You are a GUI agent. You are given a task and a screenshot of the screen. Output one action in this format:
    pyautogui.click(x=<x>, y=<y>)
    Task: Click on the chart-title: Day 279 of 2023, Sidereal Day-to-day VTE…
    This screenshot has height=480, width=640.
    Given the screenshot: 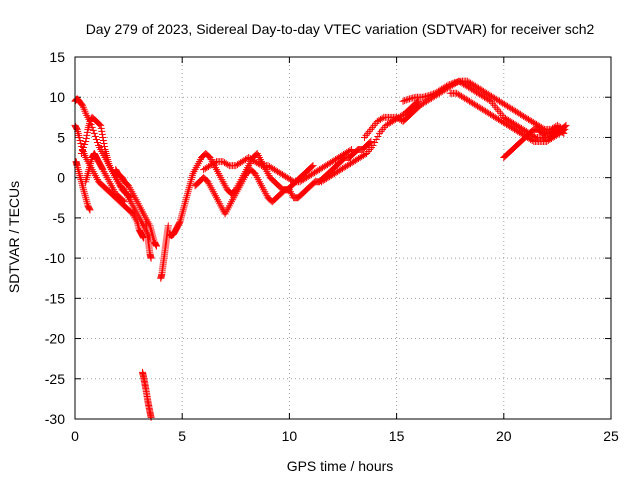 What is the action you would take?
    pyautogui.click(x=340, y=29)
    